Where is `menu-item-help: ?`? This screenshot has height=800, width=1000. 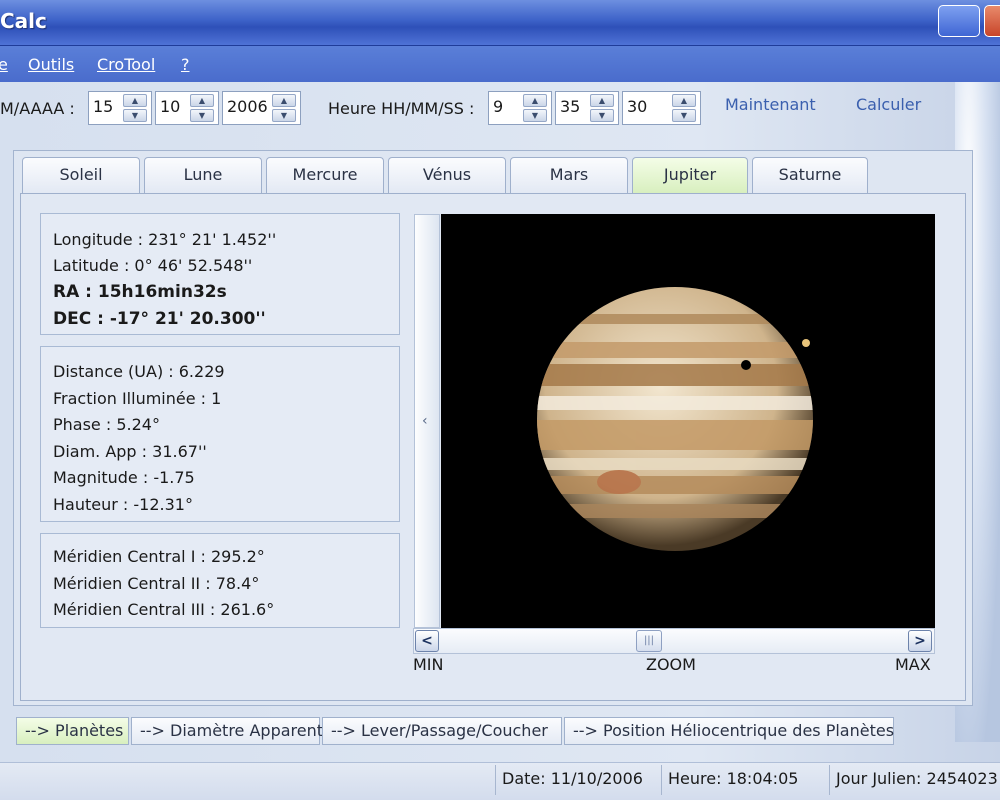
menu-item-help: ? is located at coordinates (185, 64).